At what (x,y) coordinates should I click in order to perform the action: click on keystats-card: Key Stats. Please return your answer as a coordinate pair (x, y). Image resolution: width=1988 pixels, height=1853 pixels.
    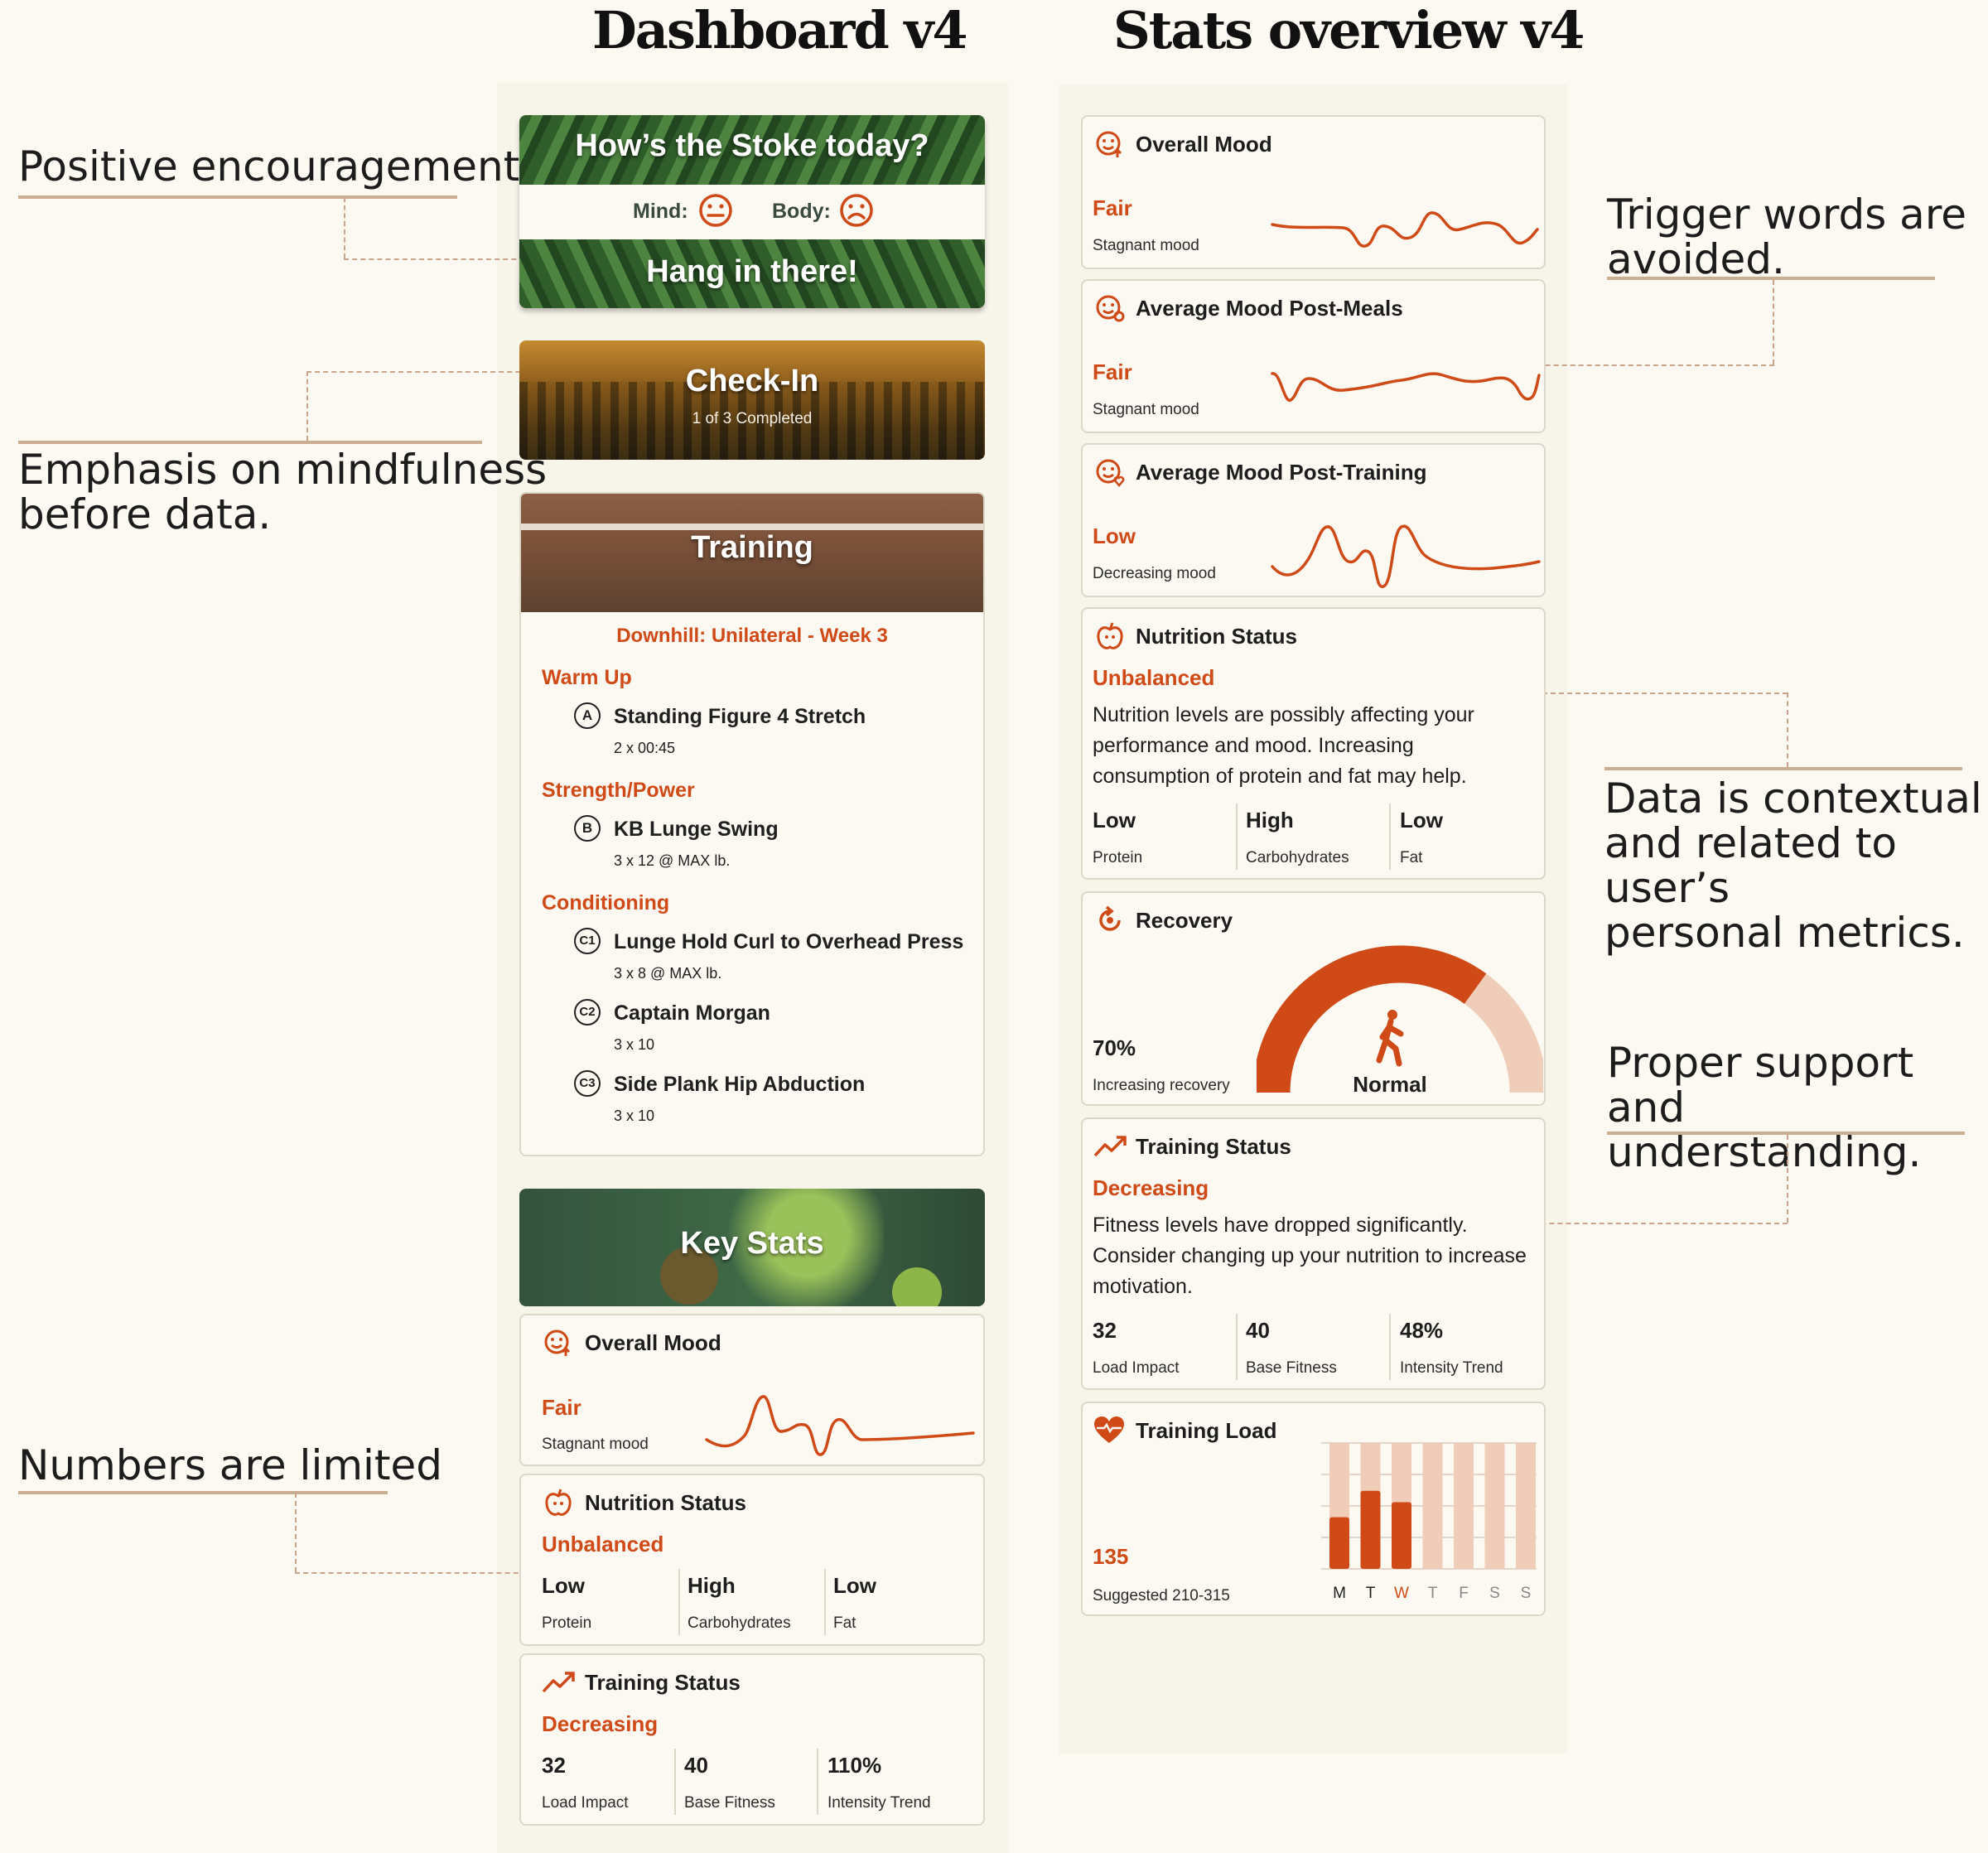
    Looking at the image, I should click on (752, 1247).